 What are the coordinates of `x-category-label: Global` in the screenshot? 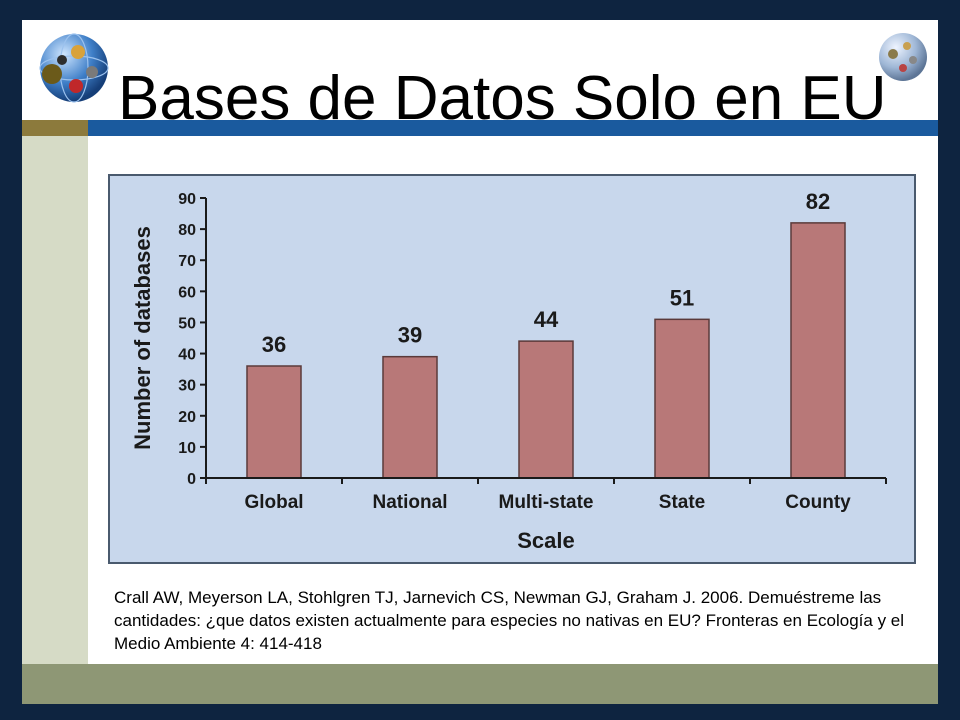 It's located at (273, 502).